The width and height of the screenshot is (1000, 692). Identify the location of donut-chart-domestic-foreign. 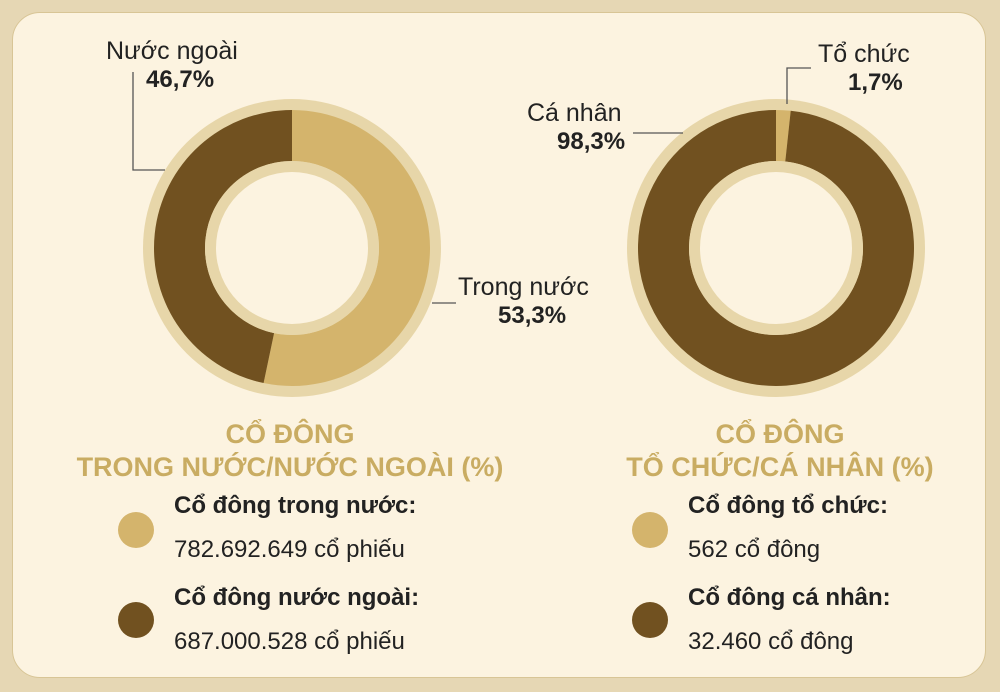
(292, 248).